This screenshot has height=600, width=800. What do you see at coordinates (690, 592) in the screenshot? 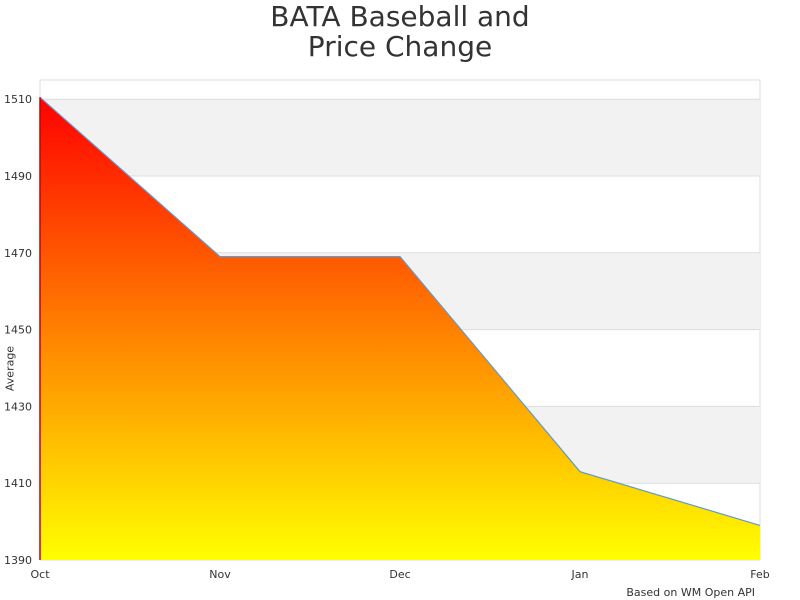
I see `credit-text: Based on WM Open API` at bounding box center [690, 592].